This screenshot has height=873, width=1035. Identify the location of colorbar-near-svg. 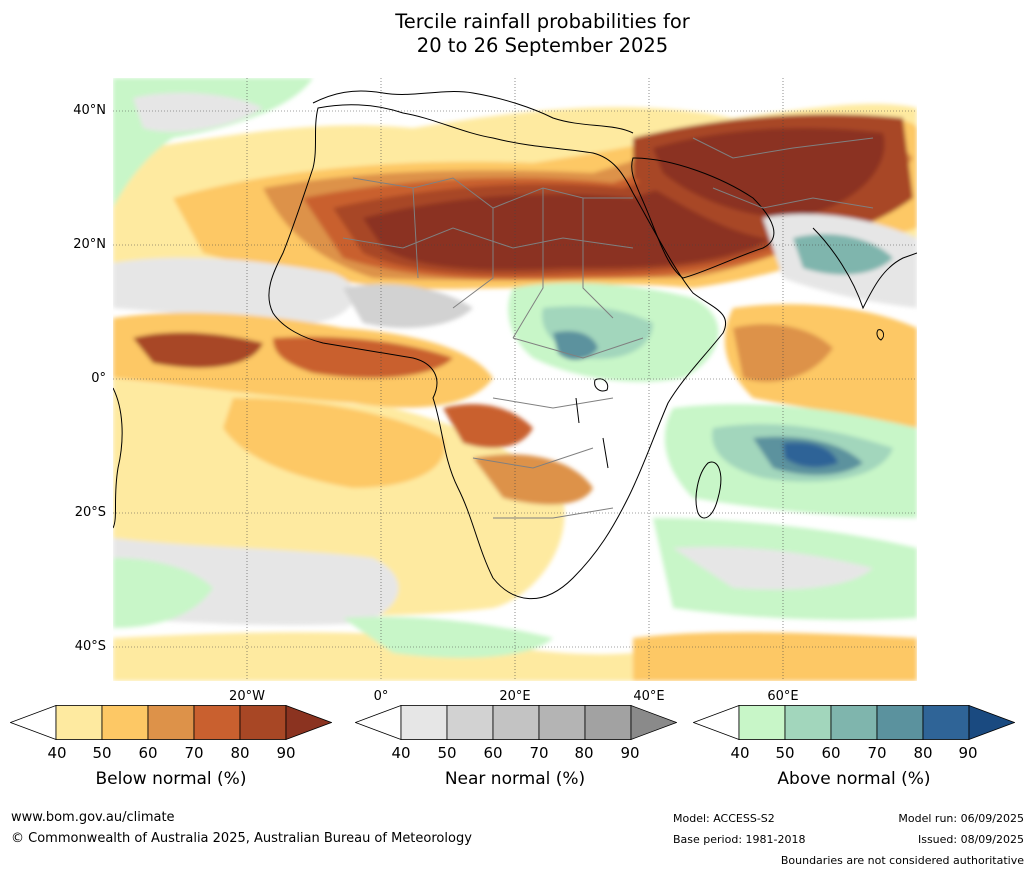
(516, 722).